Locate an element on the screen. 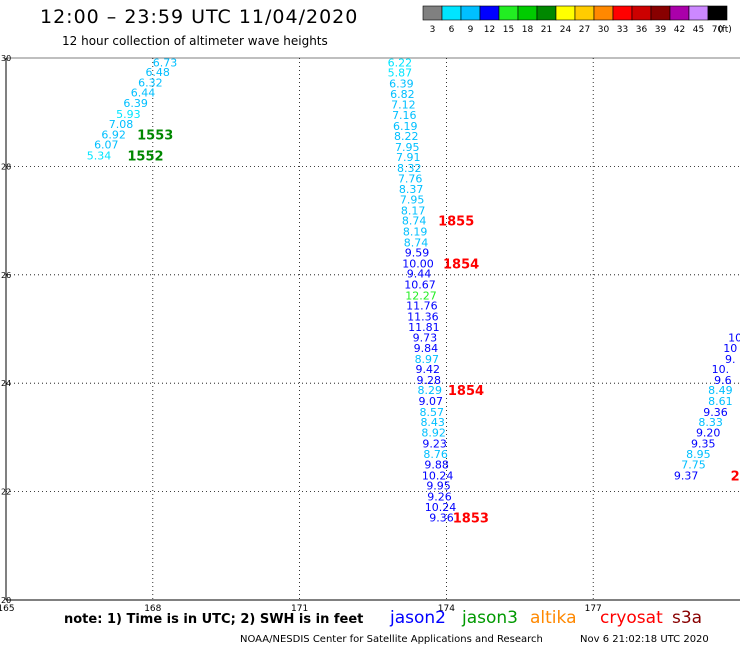  x-tick-label: 174 is located at coordinates (446, 609).